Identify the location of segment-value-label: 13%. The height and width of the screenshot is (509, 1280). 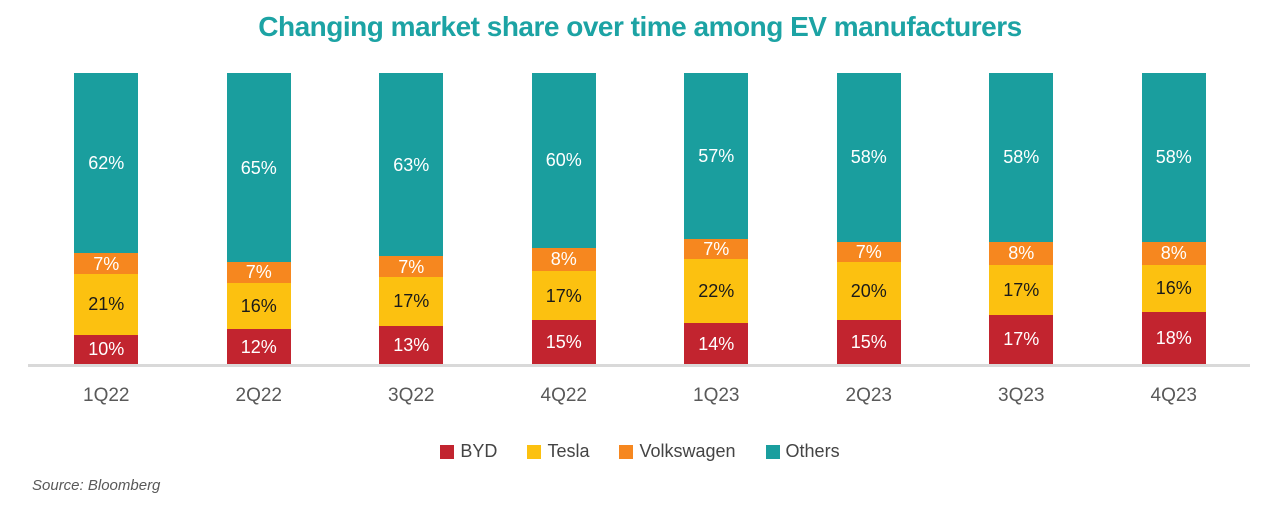
(411, 345).